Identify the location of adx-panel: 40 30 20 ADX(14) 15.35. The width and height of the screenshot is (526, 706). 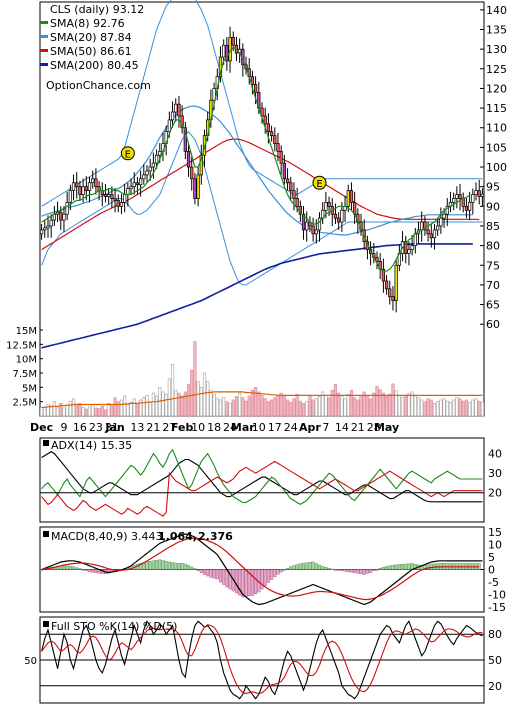
(271, 478).